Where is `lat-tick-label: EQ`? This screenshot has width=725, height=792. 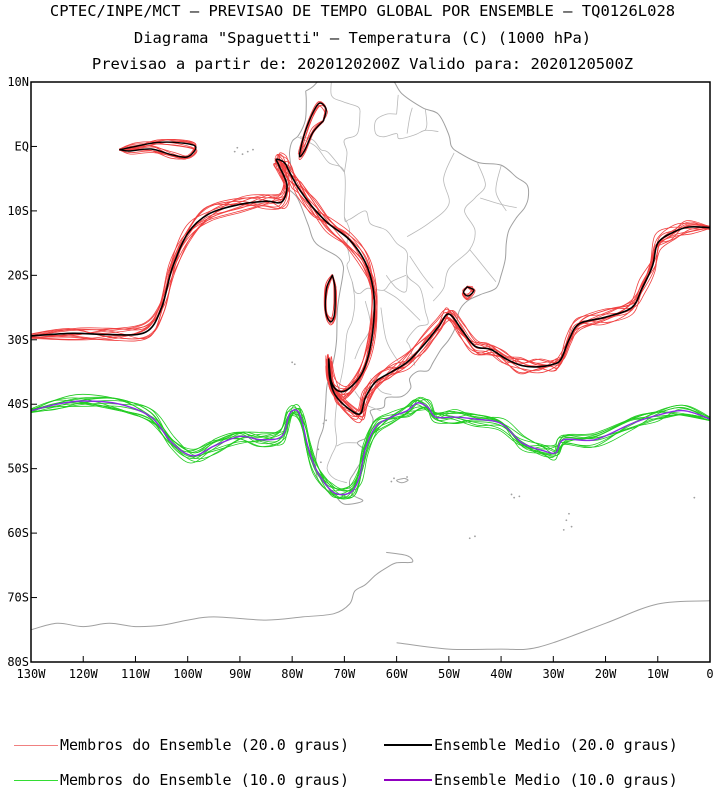
lat-tick-label: EQ is located at coordinates (22, 146).